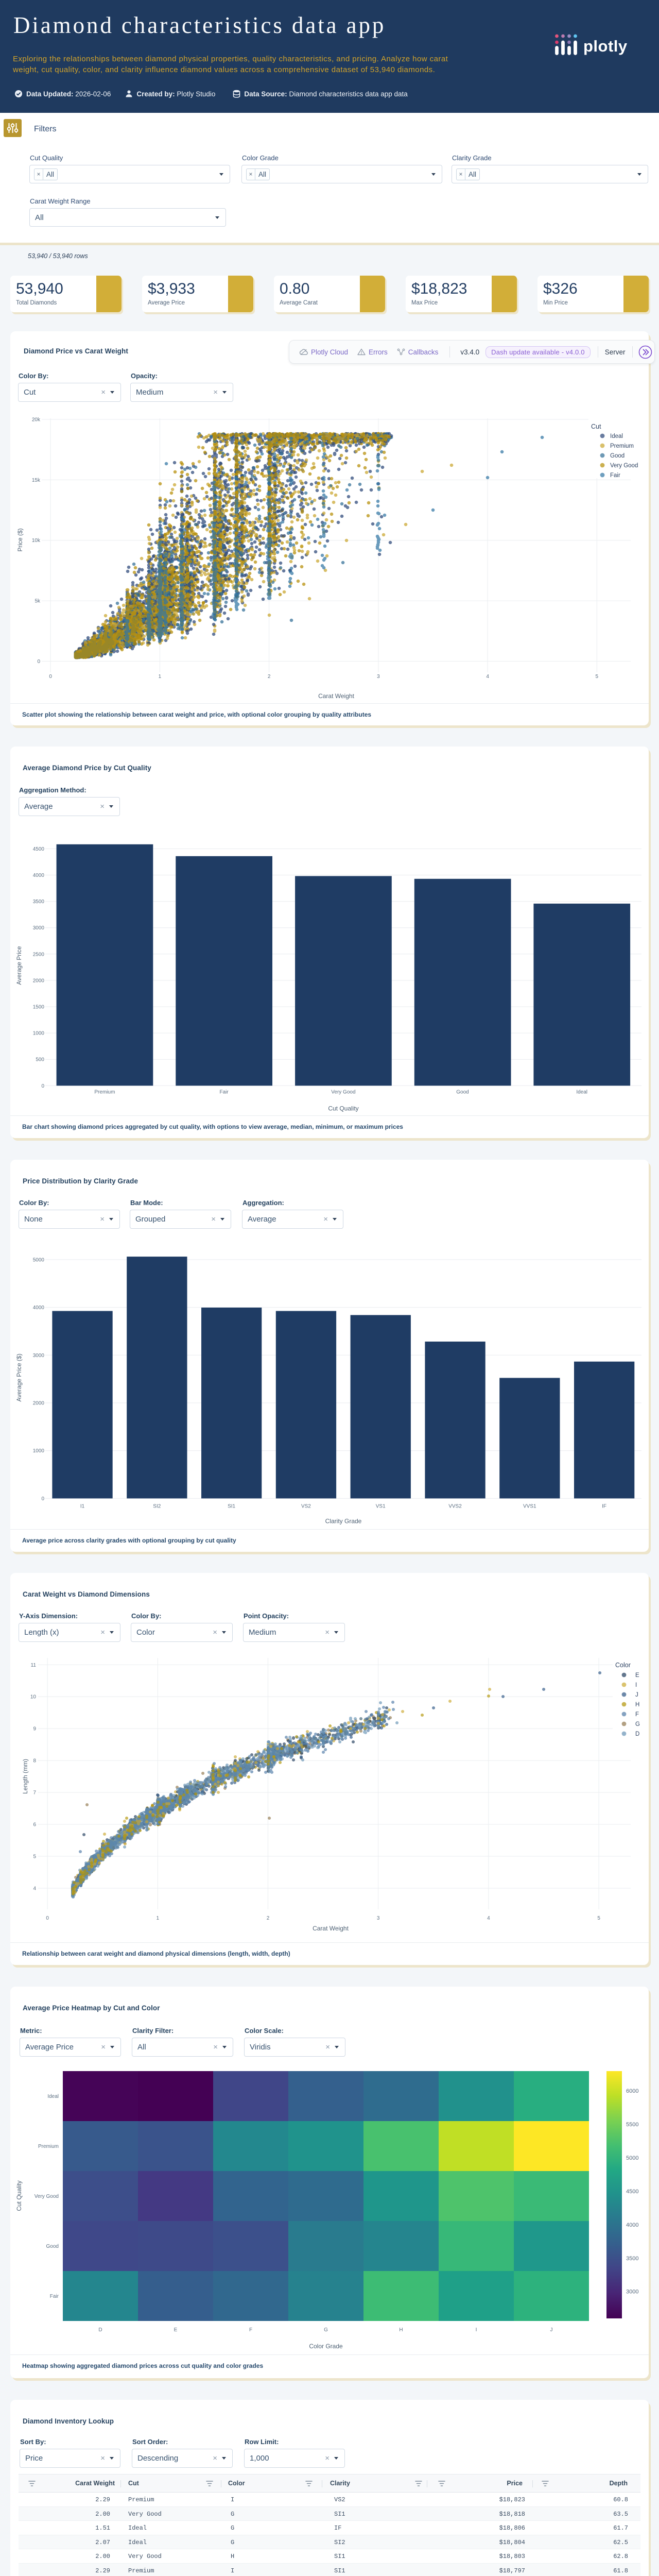 Image resolution: width=659 pixels, height=2576 pixels. What do you see at coordinates (632, 2125) in the screenshot?
I see `svg-text: 5500` at bounding box center [632, 2125].